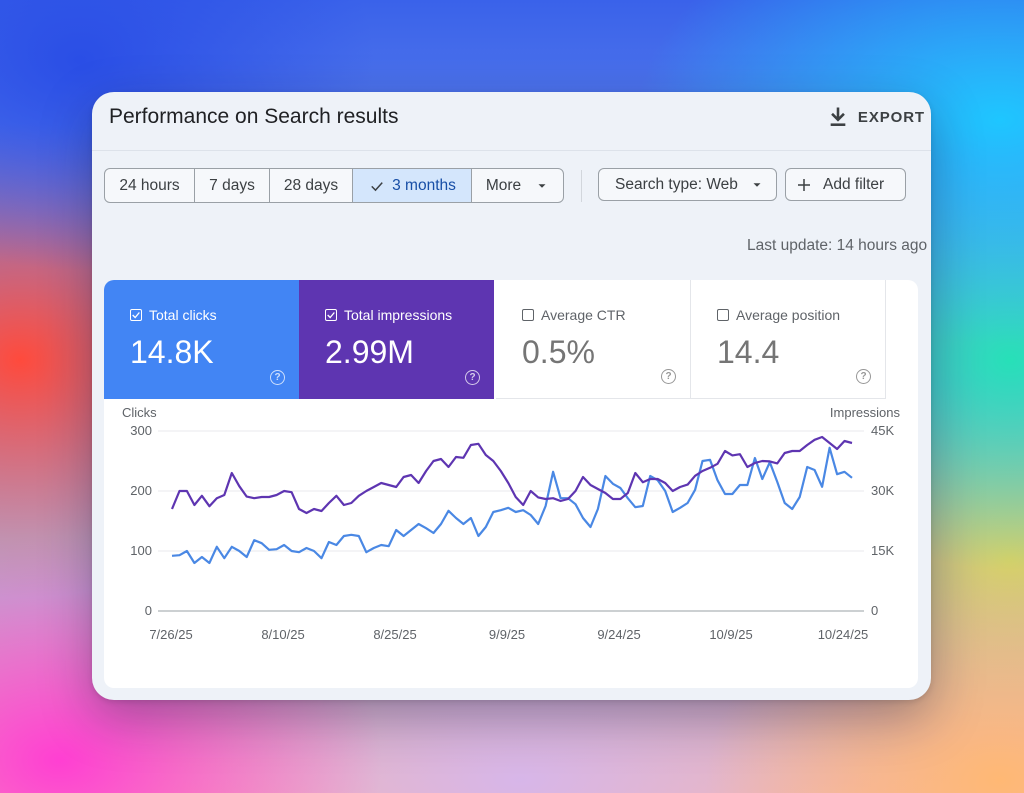 The height and width of the screenshot is (793, 1024). I want to click on metric-label: Total clicks, so click(183, 315).